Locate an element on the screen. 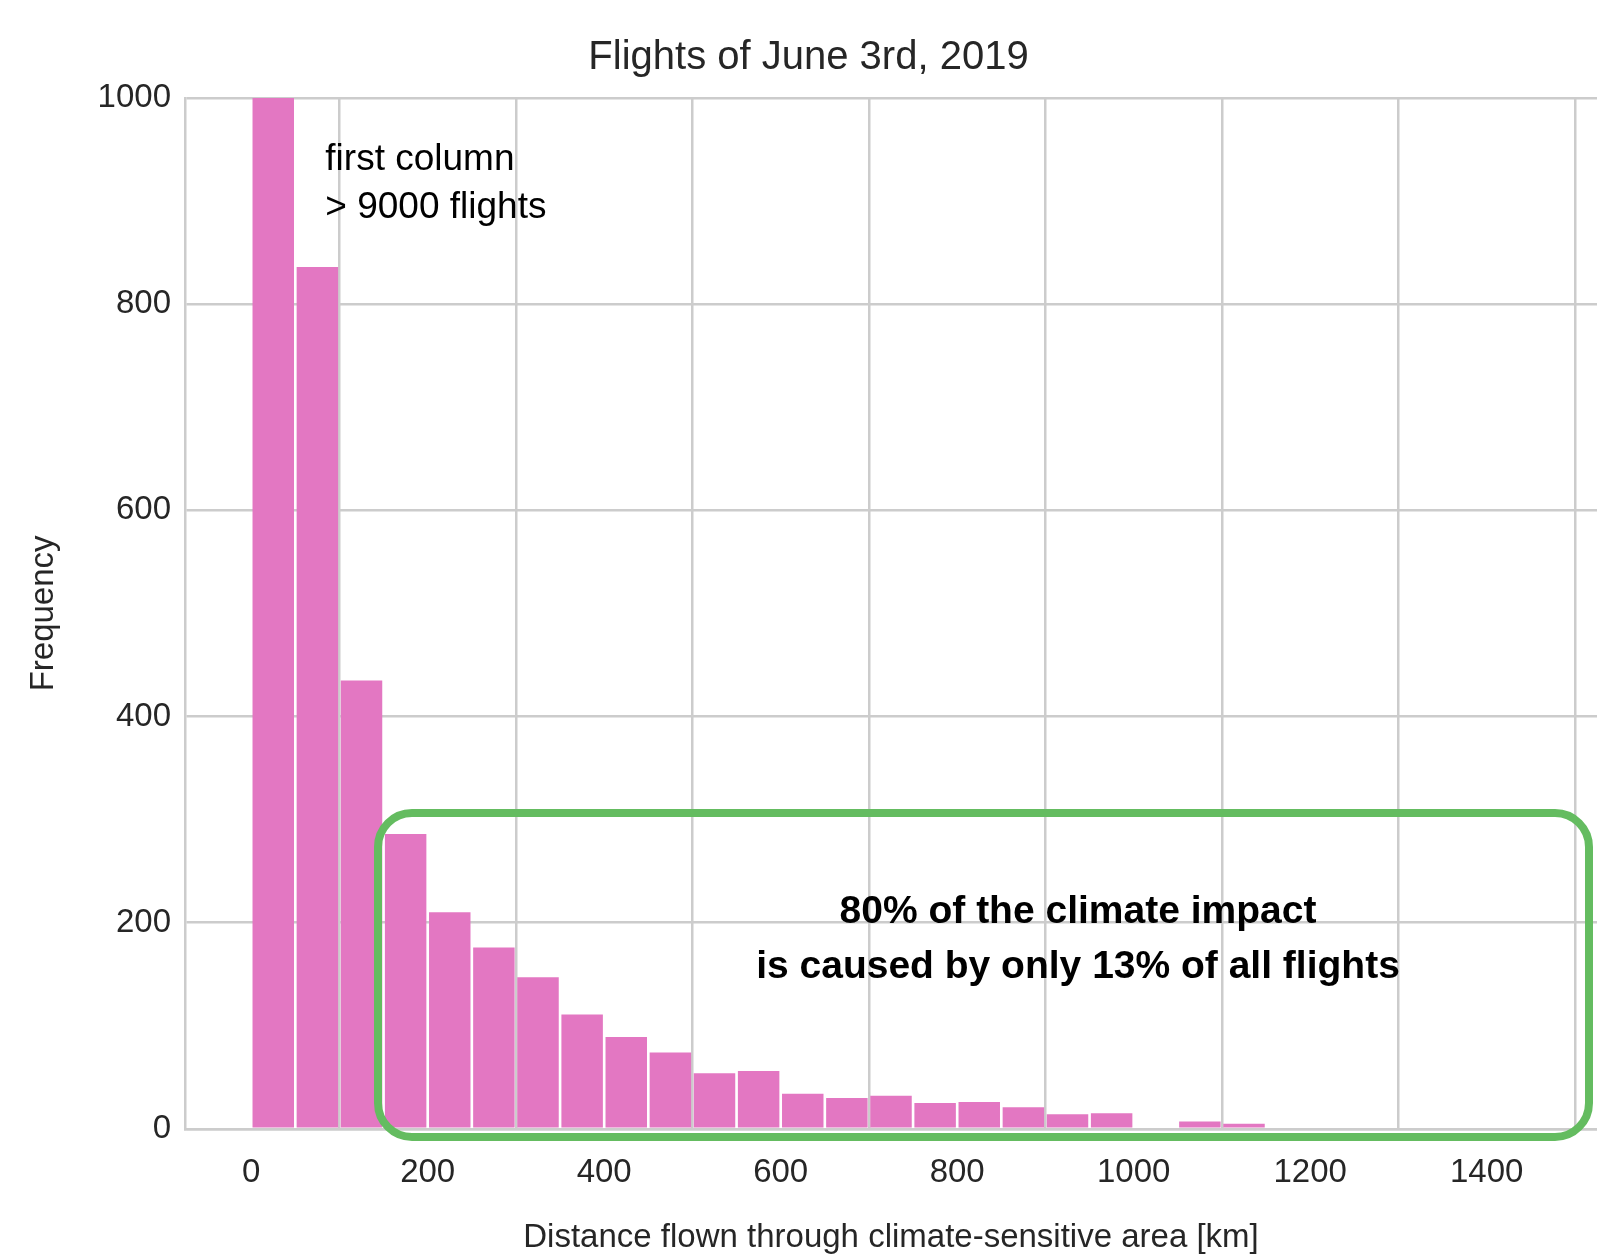 The width and height of the screenshot is (1597, 1258). x-tick-label: 1400 is located at coordinates (1486, 1170).